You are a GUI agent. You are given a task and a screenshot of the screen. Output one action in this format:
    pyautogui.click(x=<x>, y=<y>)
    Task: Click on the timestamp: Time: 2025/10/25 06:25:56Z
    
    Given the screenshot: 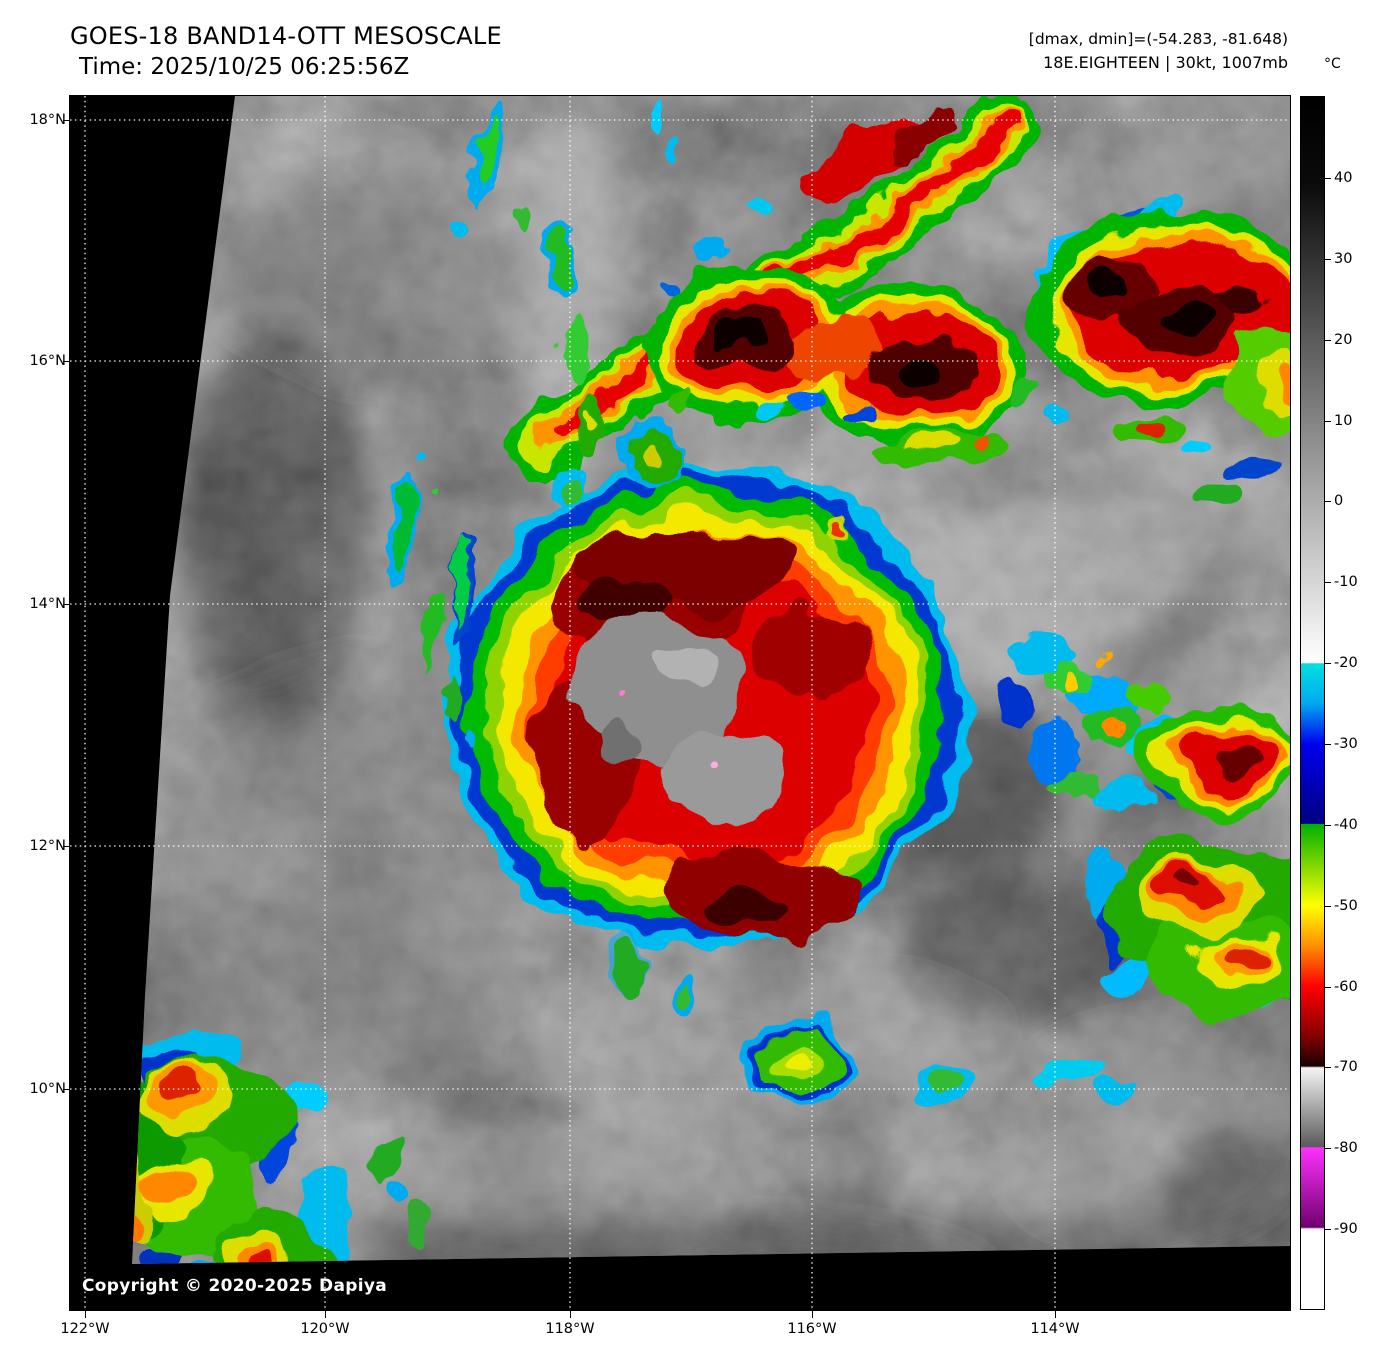 What is the action you would take?
    pyautogui.click(x=244, y=67)
    